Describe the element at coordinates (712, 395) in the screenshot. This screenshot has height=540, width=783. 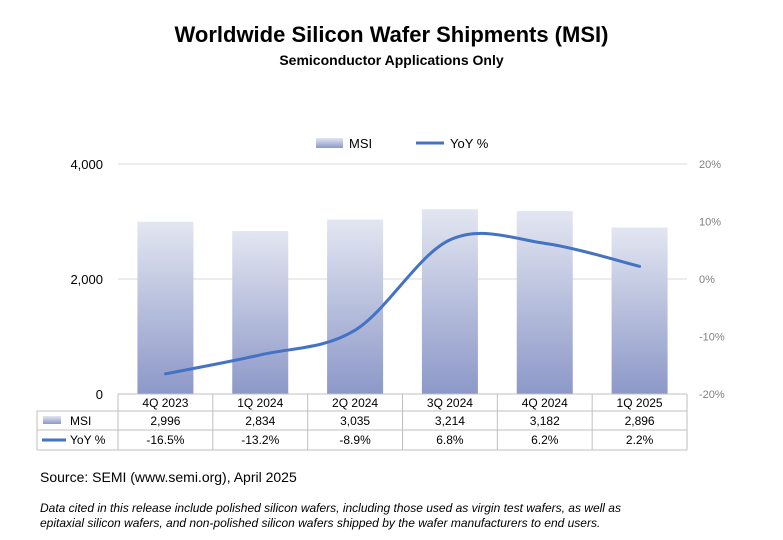
I see `right-tick-label: -20%` at that location.